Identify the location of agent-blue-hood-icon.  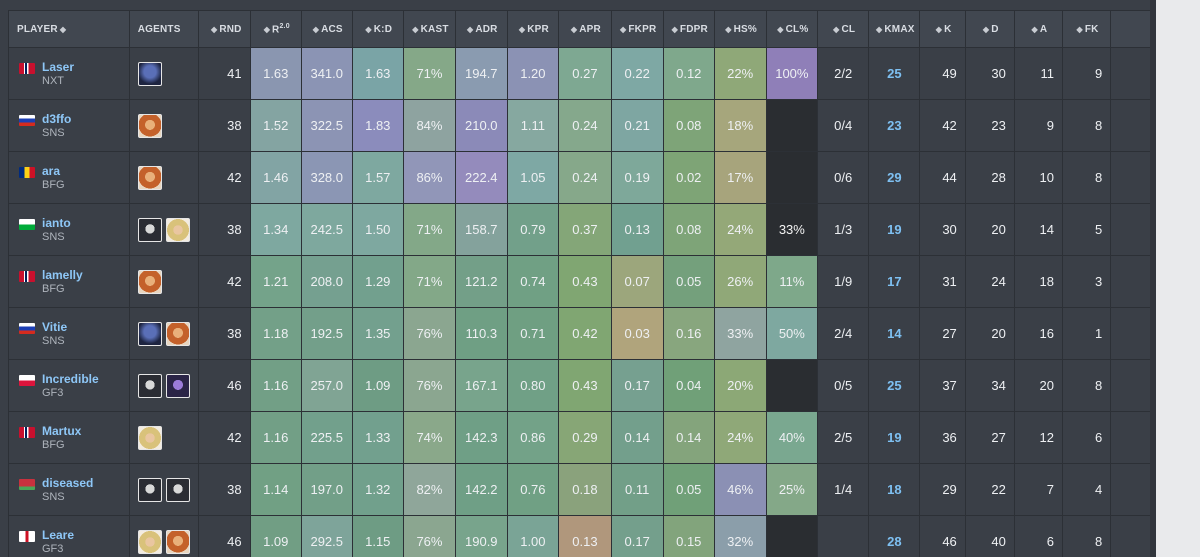
(149, 333).